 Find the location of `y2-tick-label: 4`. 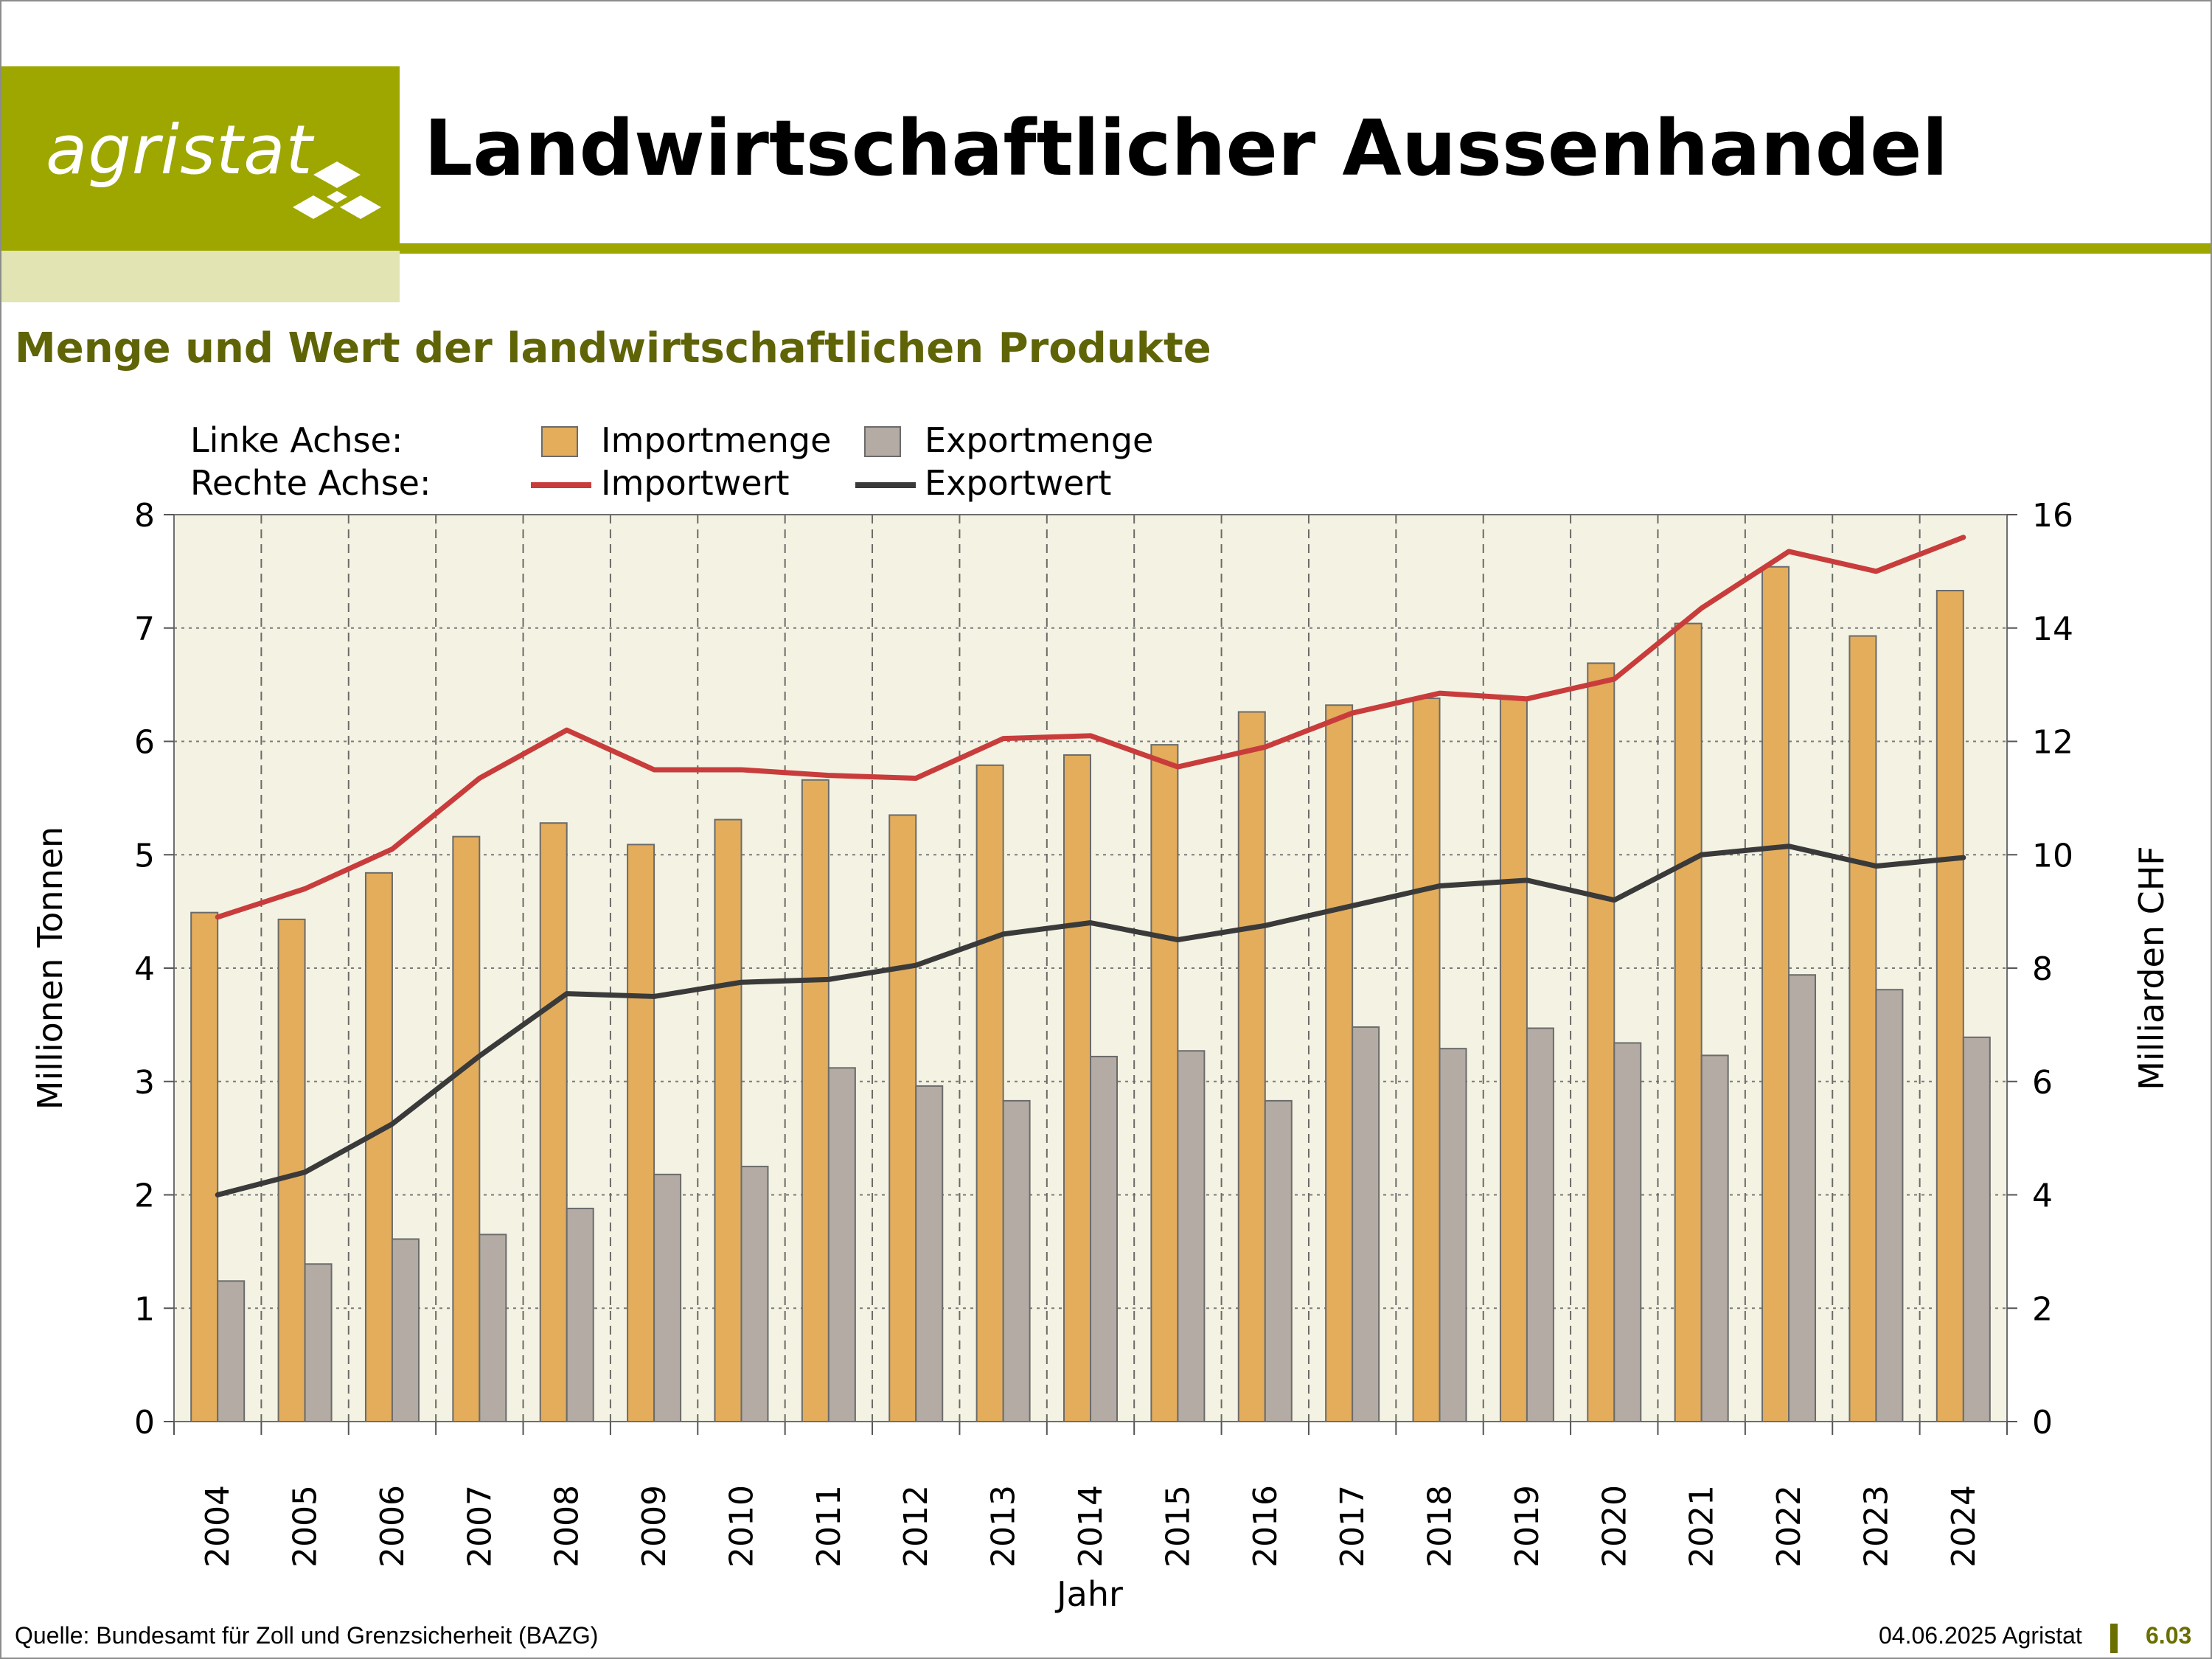

y2-tick-label: 4 is located at coordinates (2042, 1196).